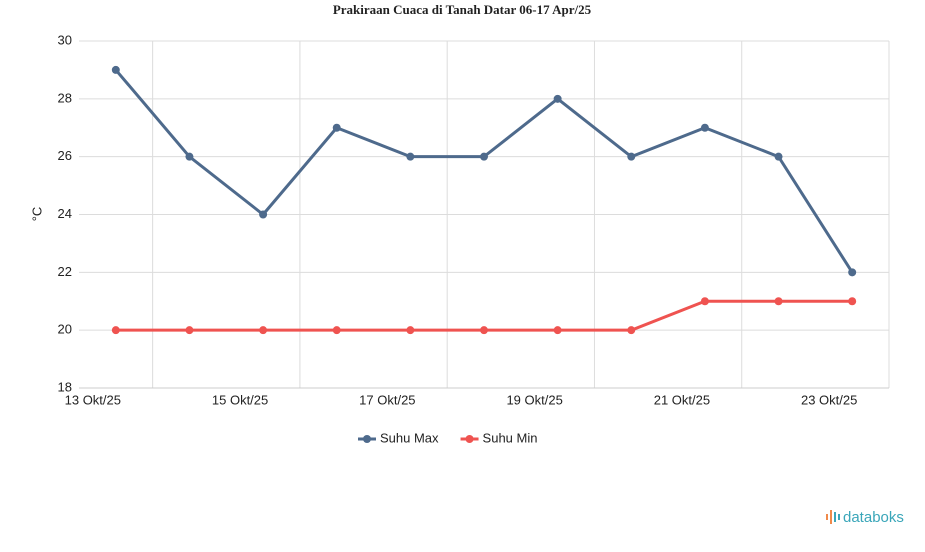 The image size is (925, 552). I want to click on y-tick-label: 24, so click(65, 213).